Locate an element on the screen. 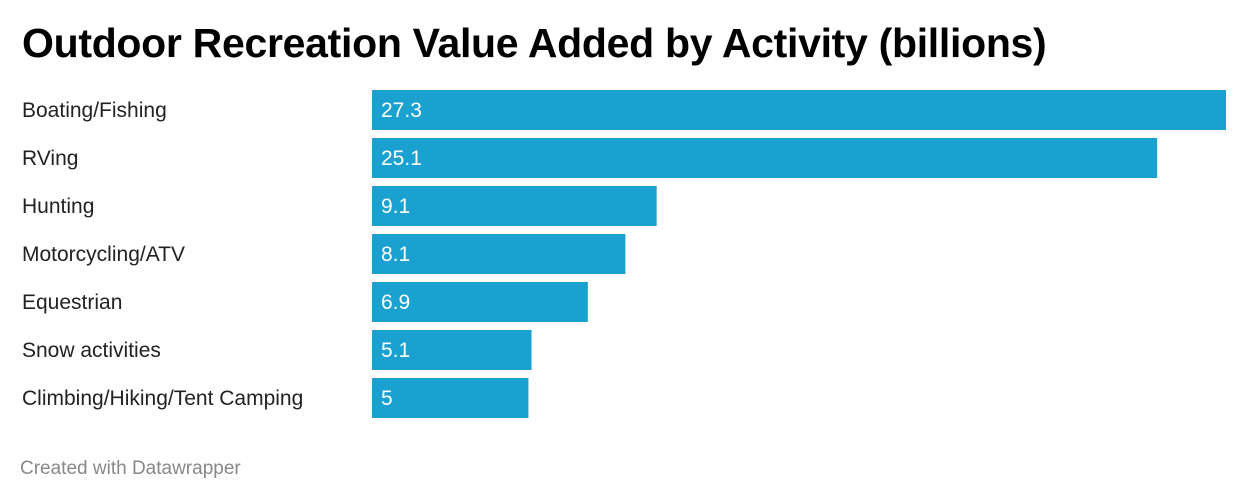 The width and height of the screenshot is (1248, 504). bar-value-label: 8.1 is located at coordinates (395, 254).